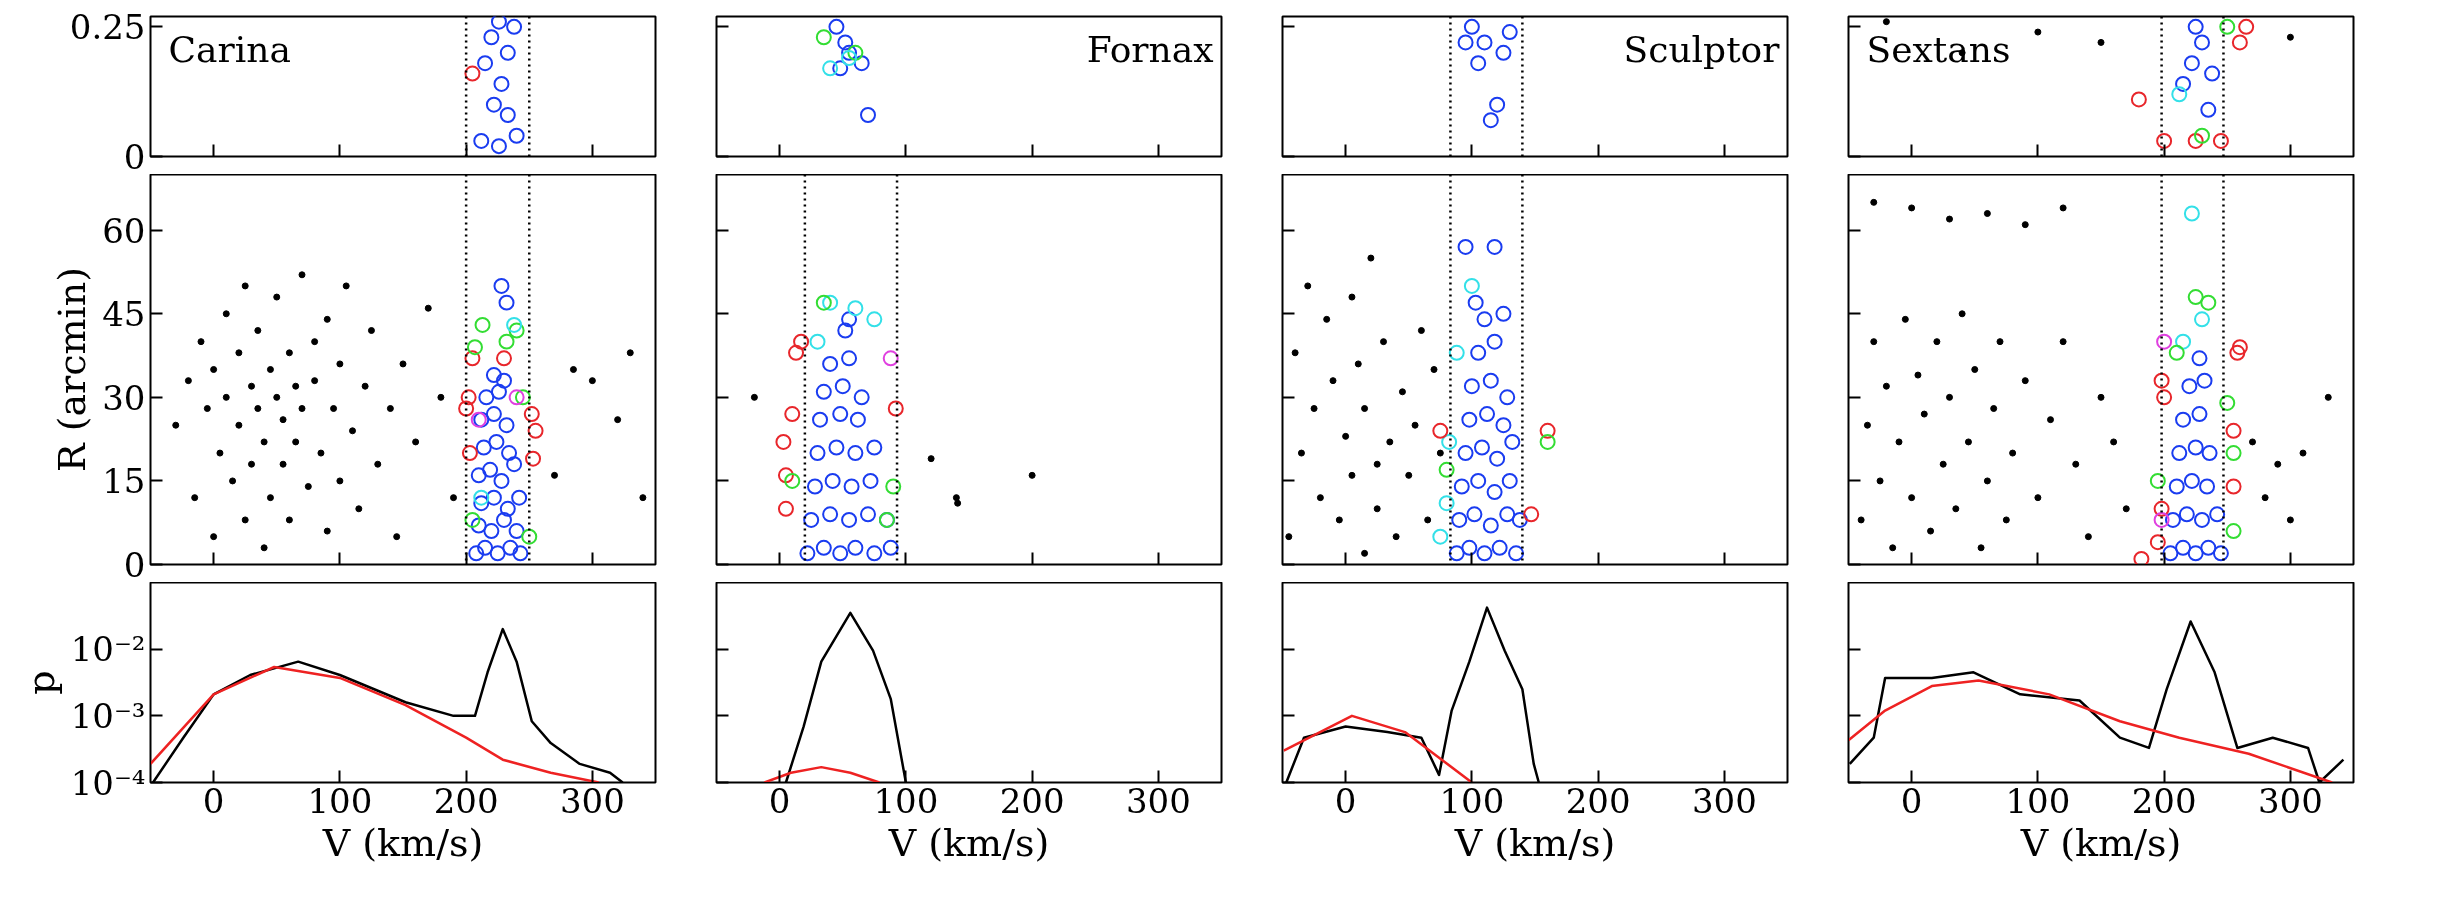  Describe the element at coordinates (1150, 49) in the screenshot. I see `annotation: Fornax` at that location.